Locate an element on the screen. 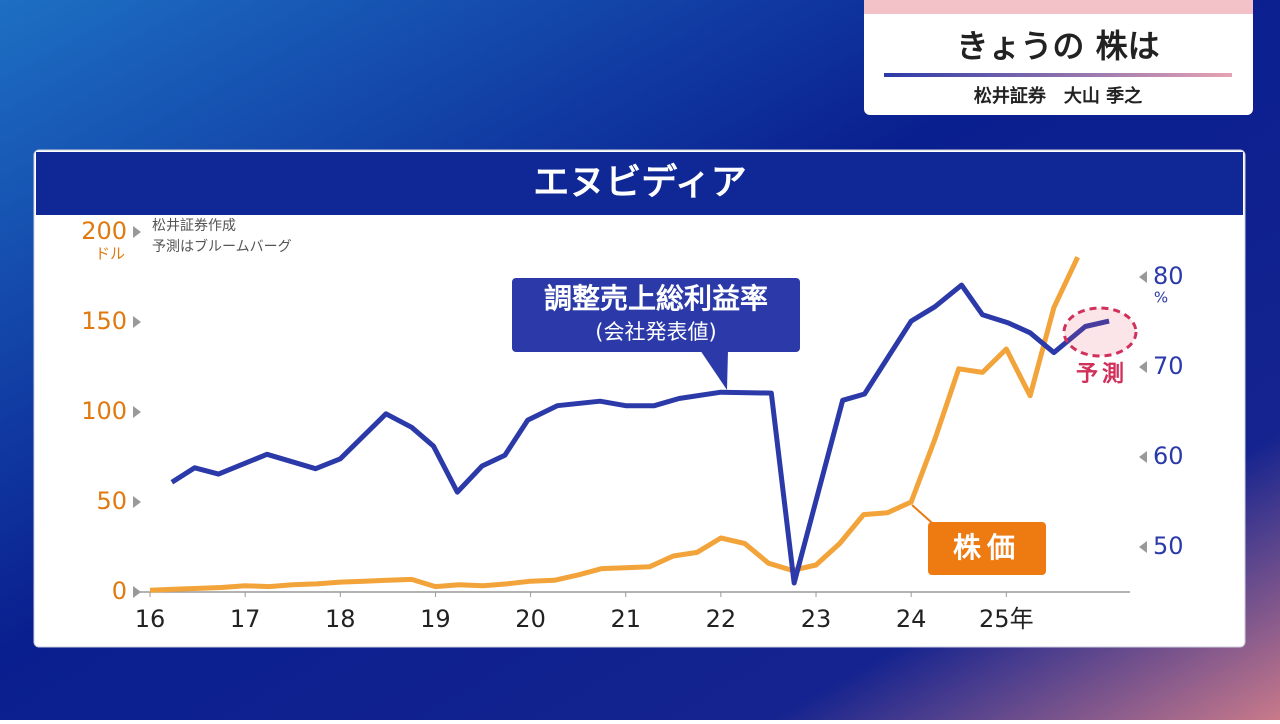  y-tick-label: 100 is located at coordinates (104, 411).